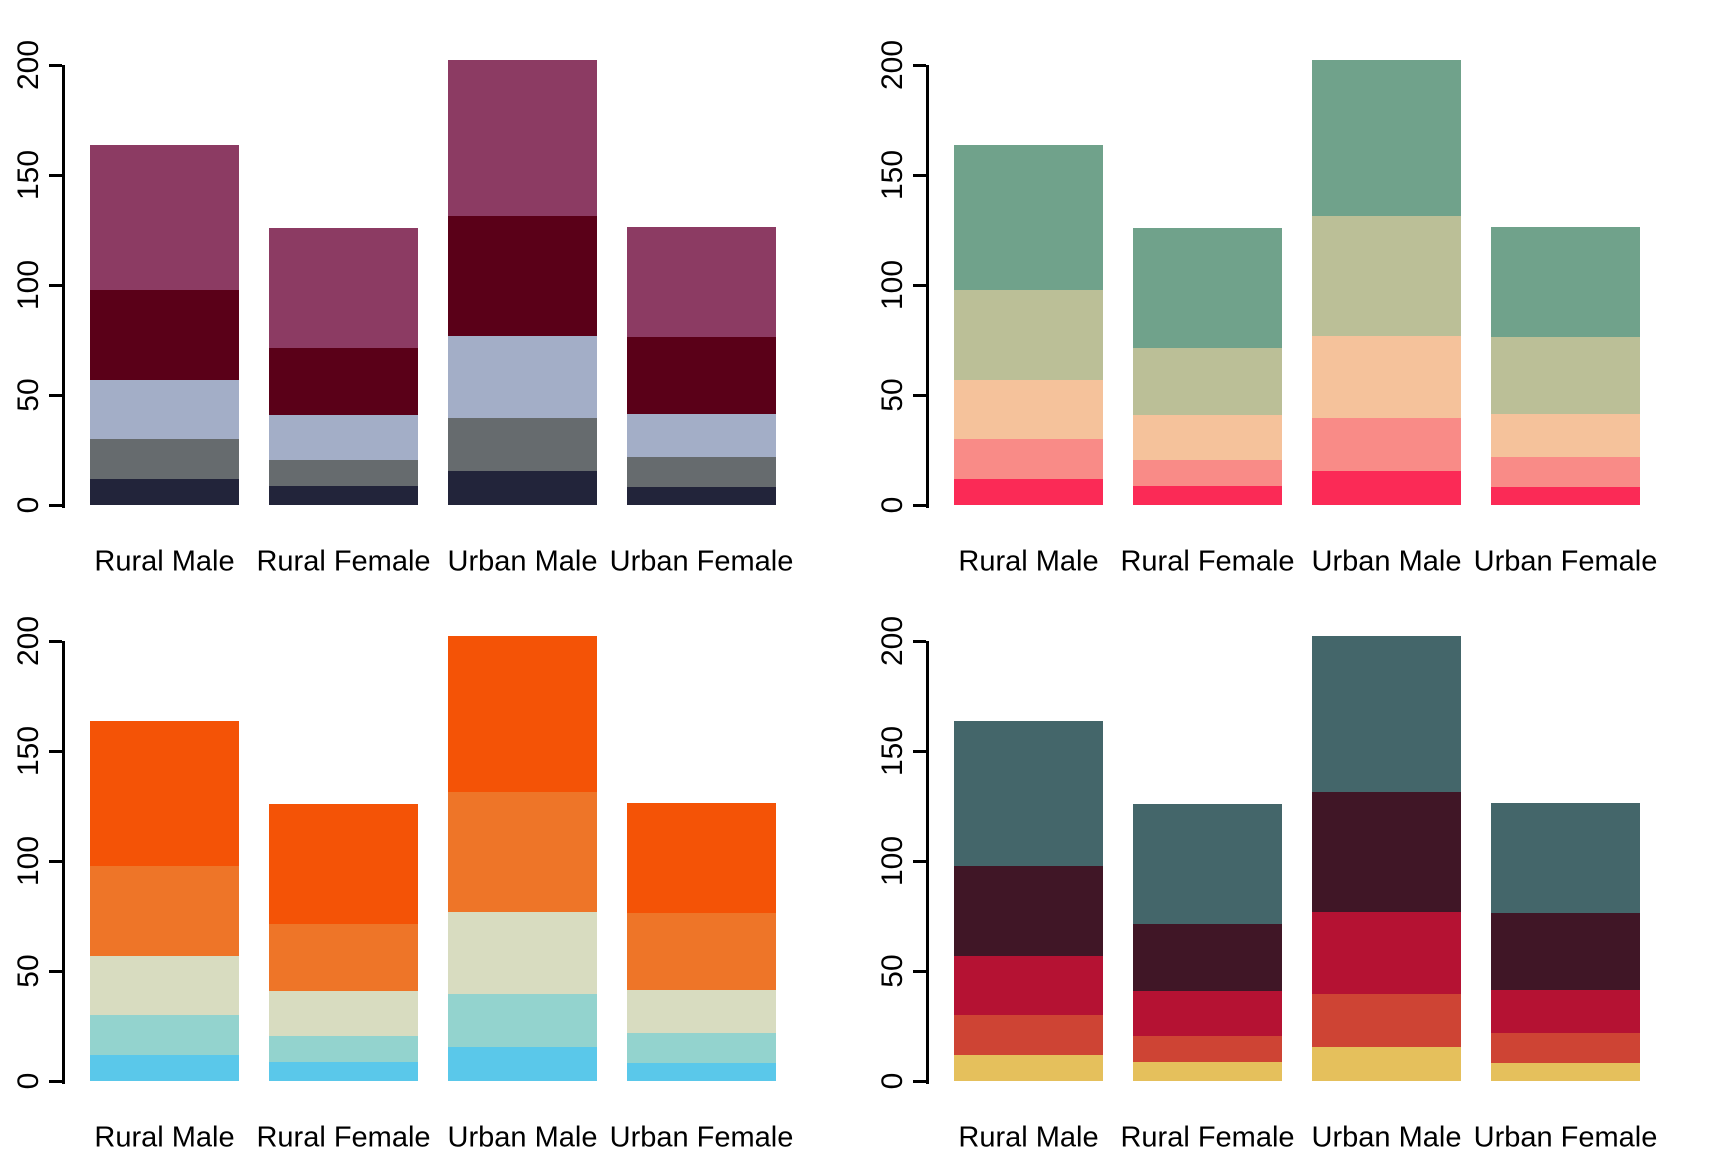  Describe the element at coordinates (1207, 1137) in the screenshot. I see `x-category-label: Rural Female` at that location.